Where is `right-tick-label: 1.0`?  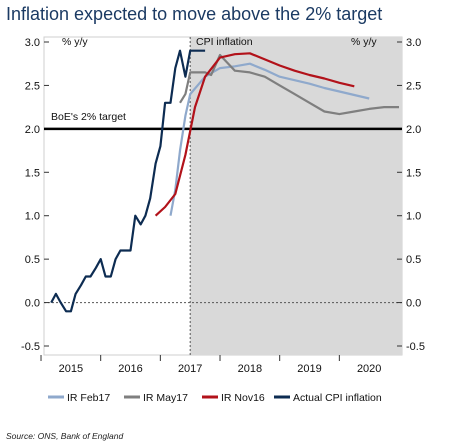
right-tick-label: 1.0 is located at coordinates (413, 217).